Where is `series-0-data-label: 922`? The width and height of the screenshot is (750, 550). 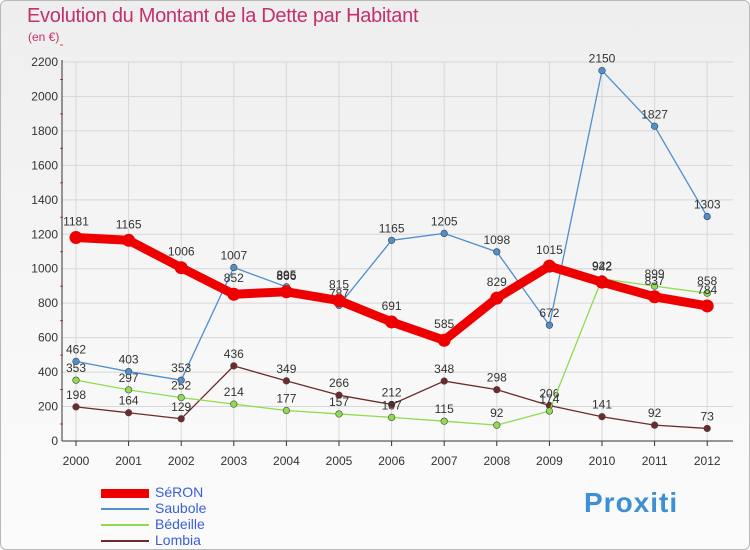
series-0-data-label: 922 is located at coordinates (602, 266).